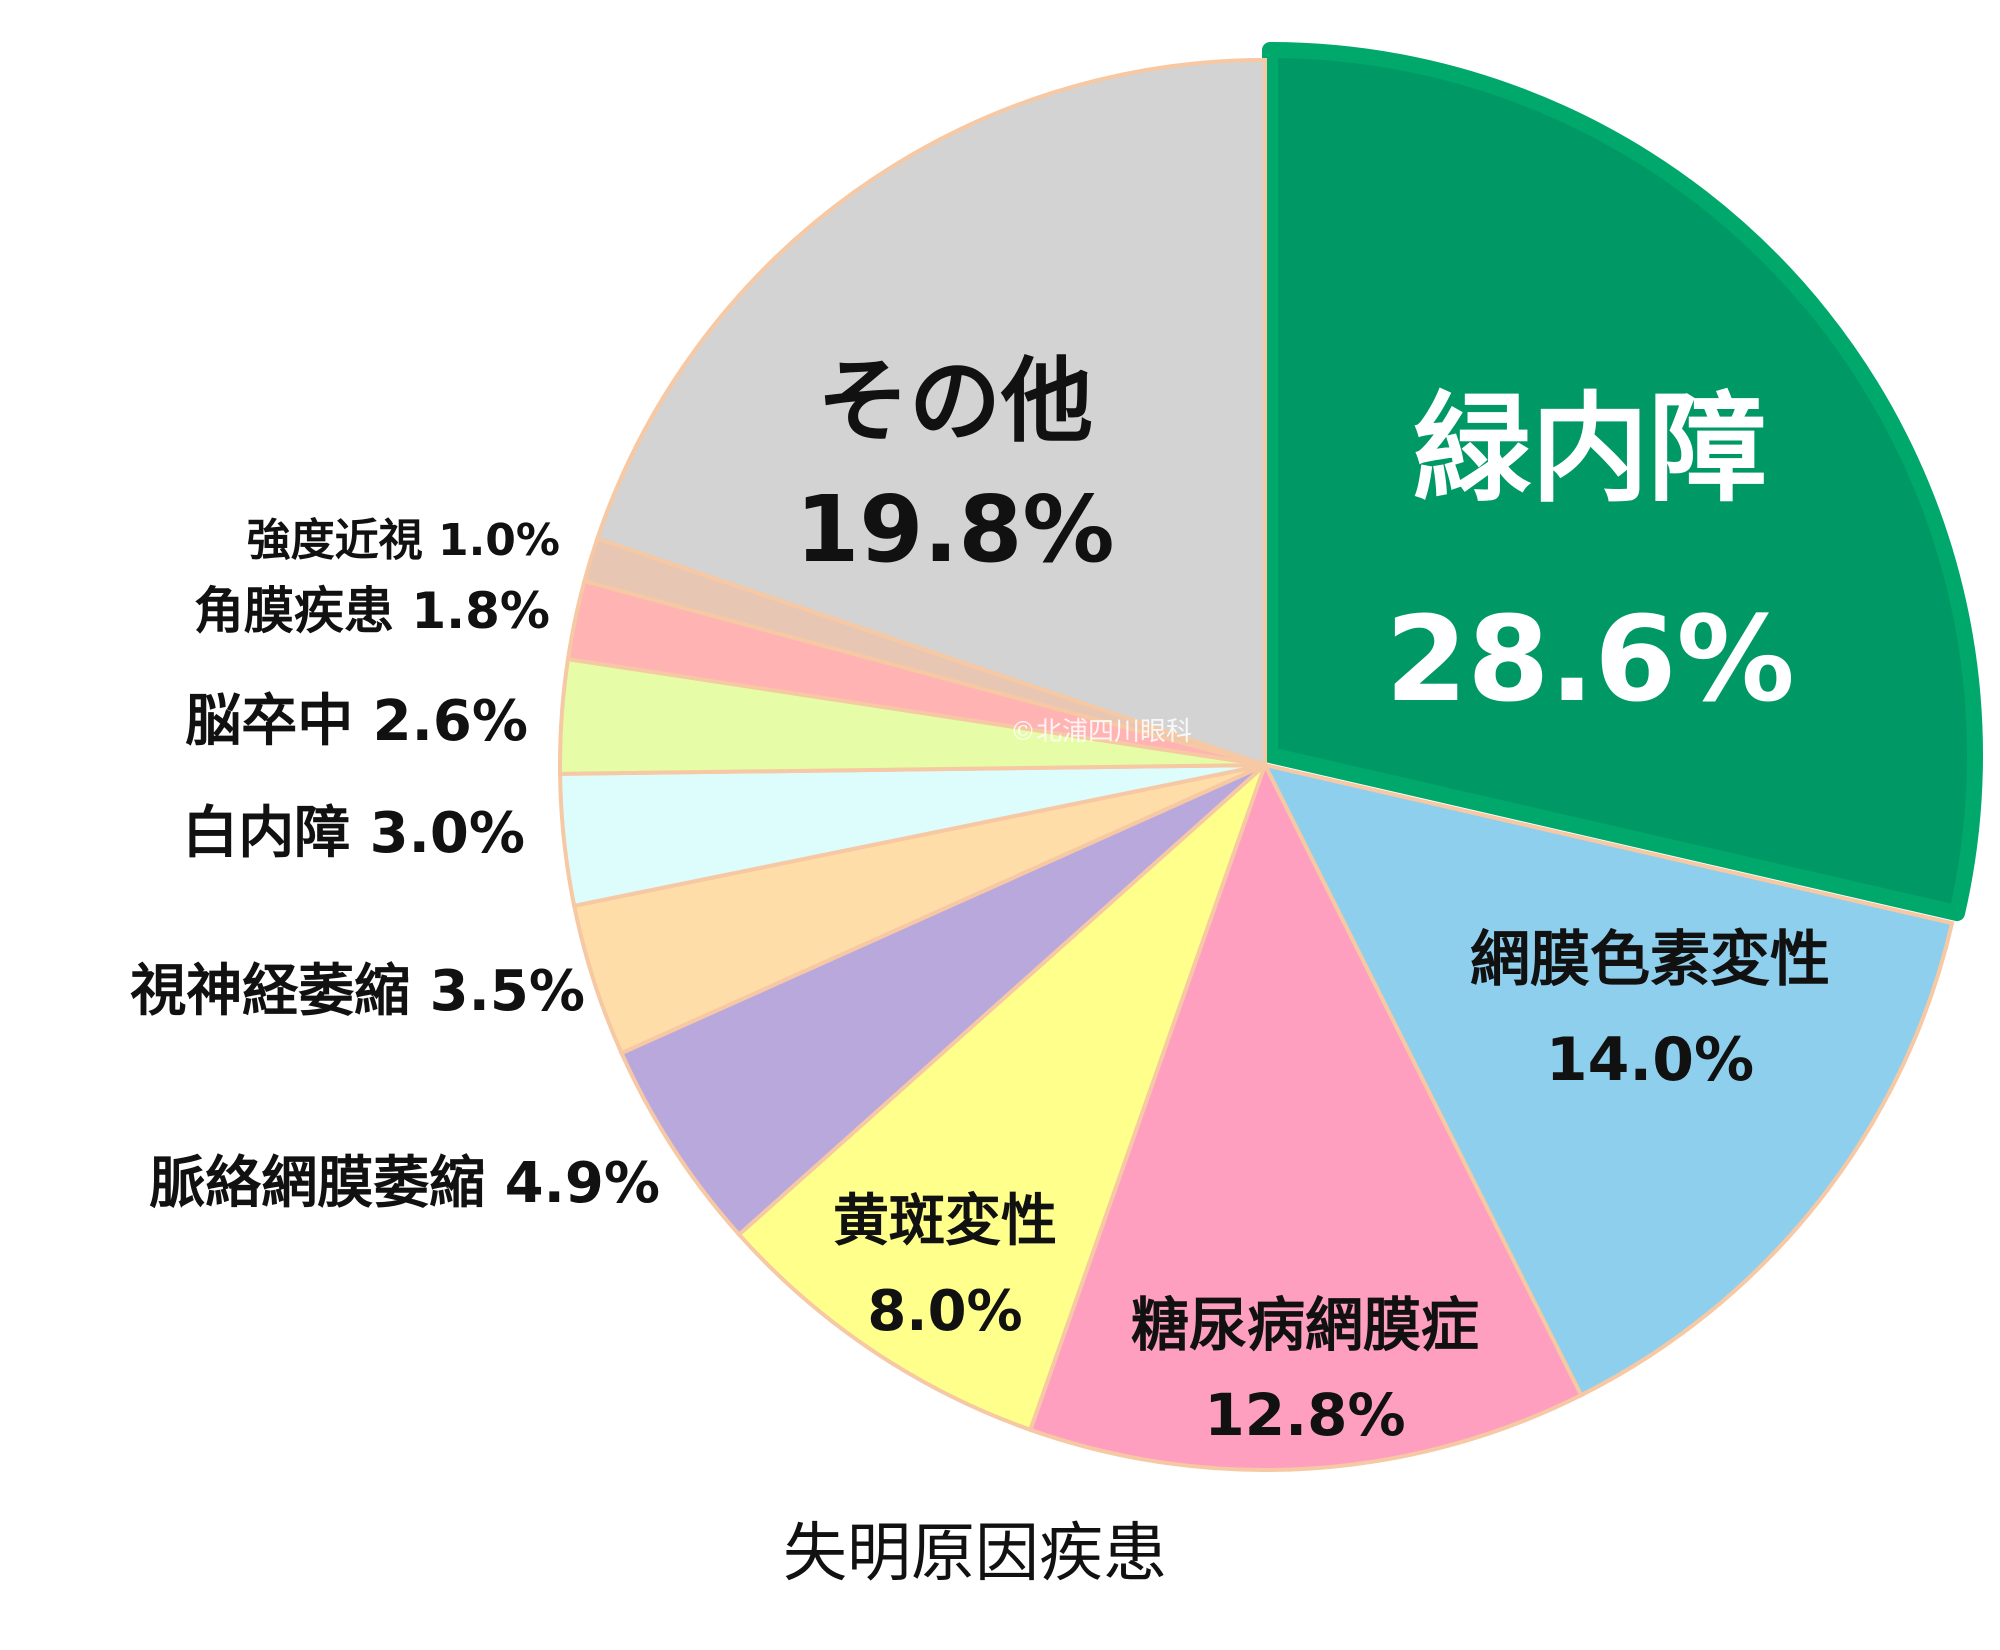 This screenshot has width=2000, height=1650. Describe the element at coordinates (942, 1000) in the screenshot. I see `pie-slice-脈絡網膜萎縮` at that location.